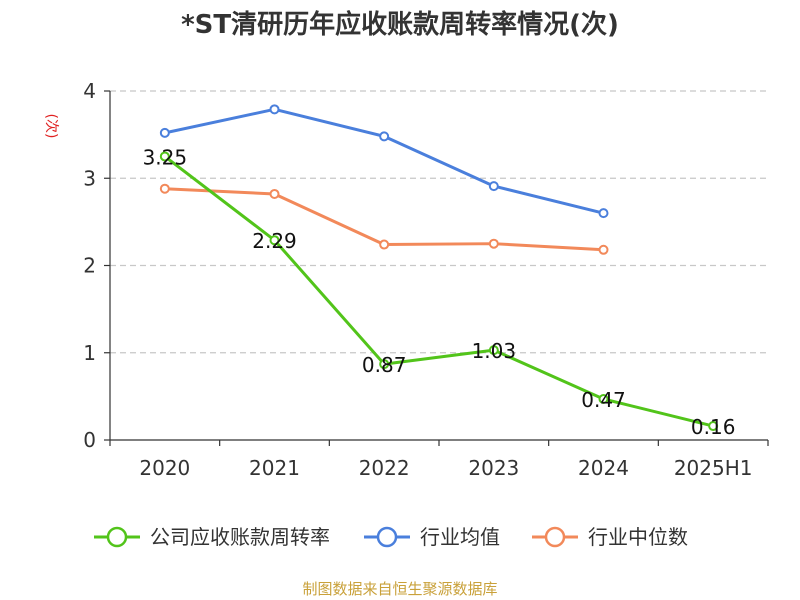 This screenshot has height=600, width=800. Describe the element at coordinates (713, 468) in the screenshot. I see `x-tick-label: 2025H1` at that location.